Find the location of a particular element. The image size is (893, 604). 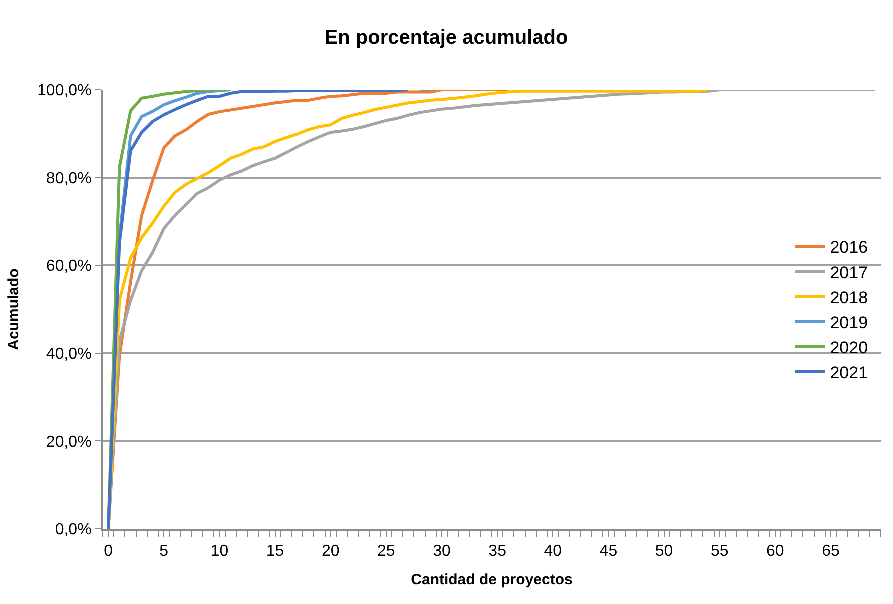

y-tick-label: 60,0% is located at coordinates (69, 267).